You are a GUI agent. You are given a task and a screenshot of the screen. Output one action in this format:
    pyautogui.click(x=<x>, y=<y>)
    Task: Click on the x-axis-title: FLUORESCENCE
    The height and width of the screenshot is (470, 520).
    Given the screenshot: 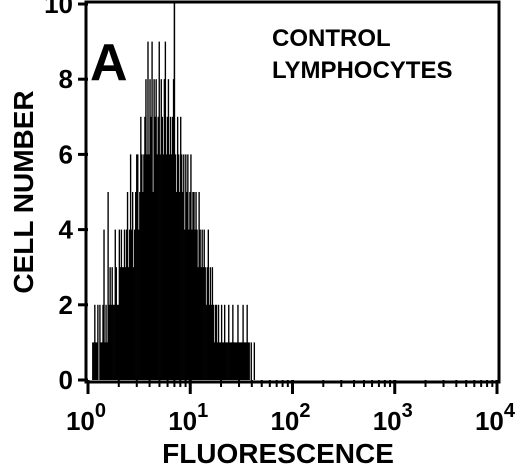 What is the action you would take?
    pyautogui.click(x=278, y=453)
    